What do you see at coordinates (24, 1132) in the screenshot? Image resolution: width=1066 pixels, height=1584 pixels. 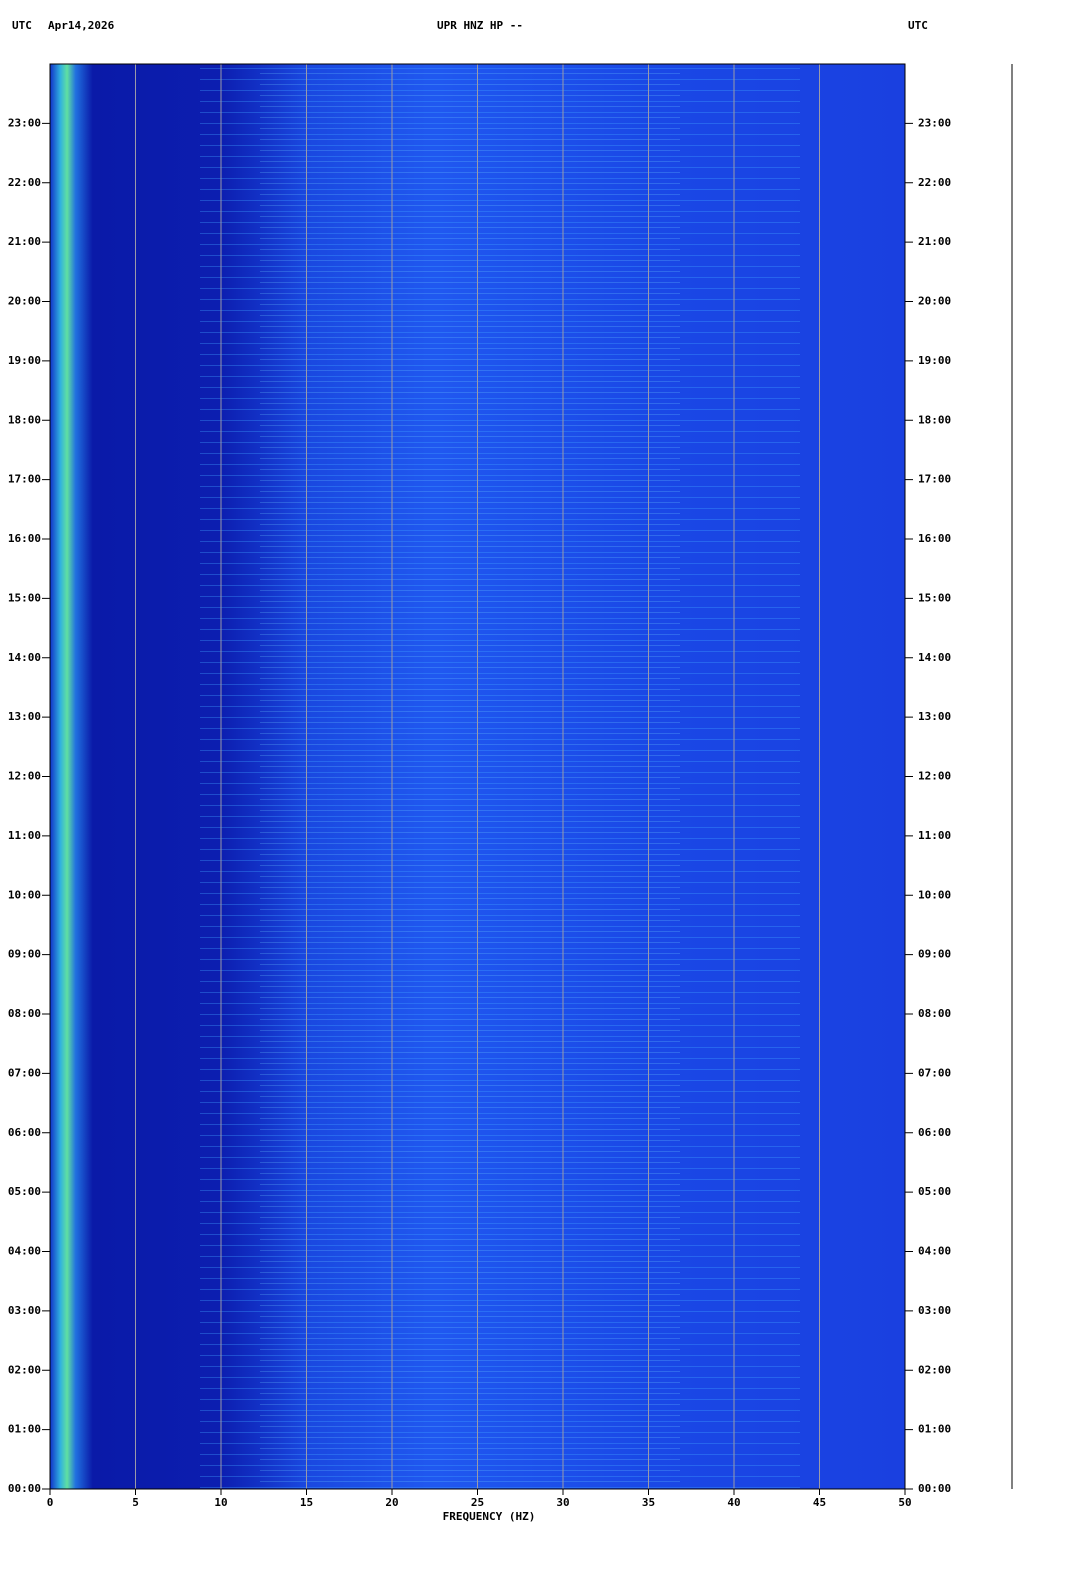 I see `y-tick-label: 06:00` at bounding box center [24, 1132].